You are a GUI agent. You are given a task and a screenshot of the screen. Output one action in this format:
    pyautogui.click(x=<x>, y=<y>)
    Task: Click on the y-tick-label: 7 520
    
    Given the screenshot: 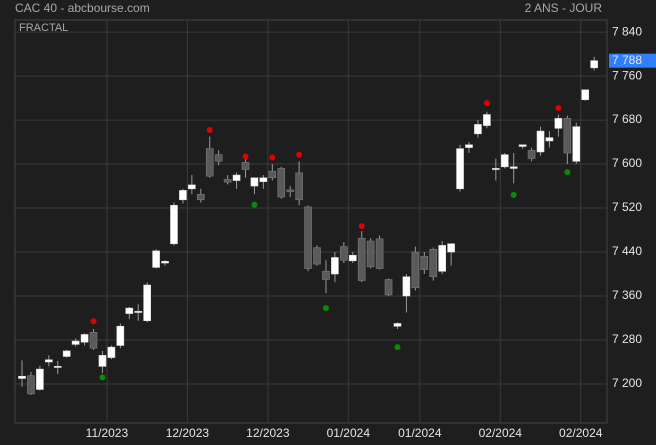 What is the action you would take?
    pyautogui.click(x=627, y=207)
    